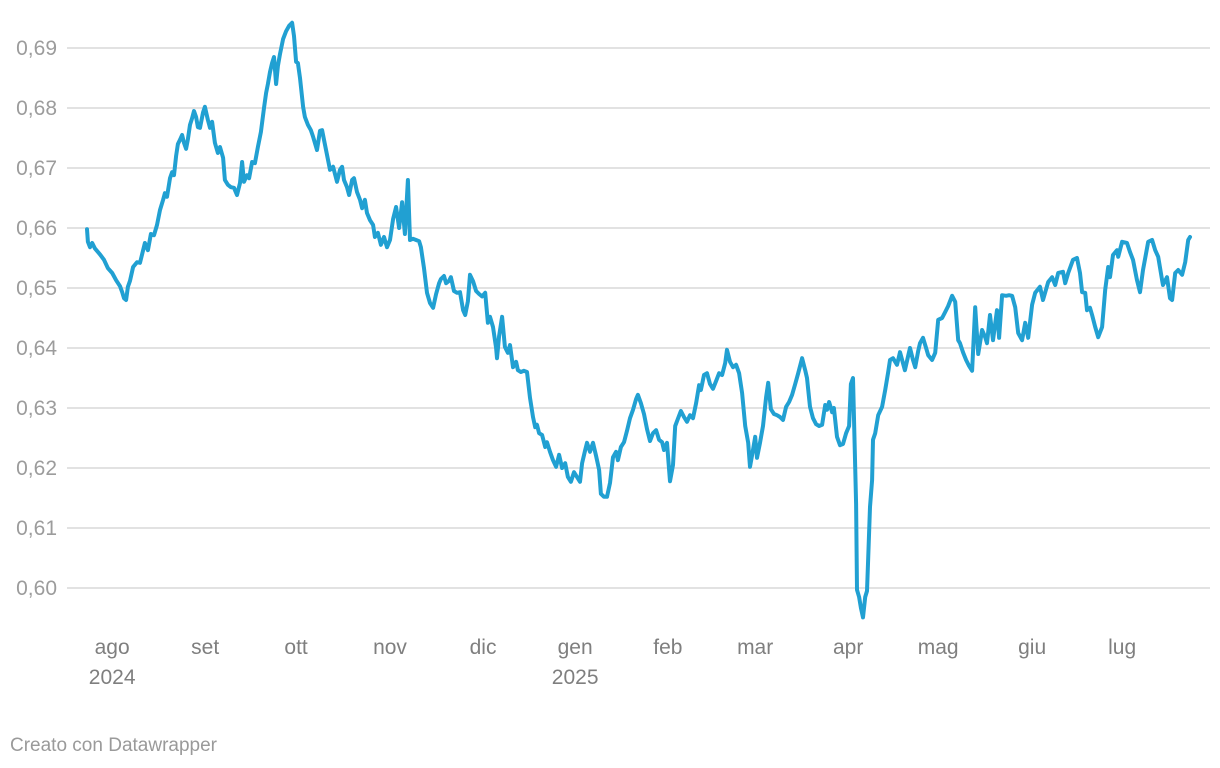 Image resolution: width=1220 pixels, height=768 pixels. I want to click on y-axis-tick-label: 0,69, so click(36, 48).